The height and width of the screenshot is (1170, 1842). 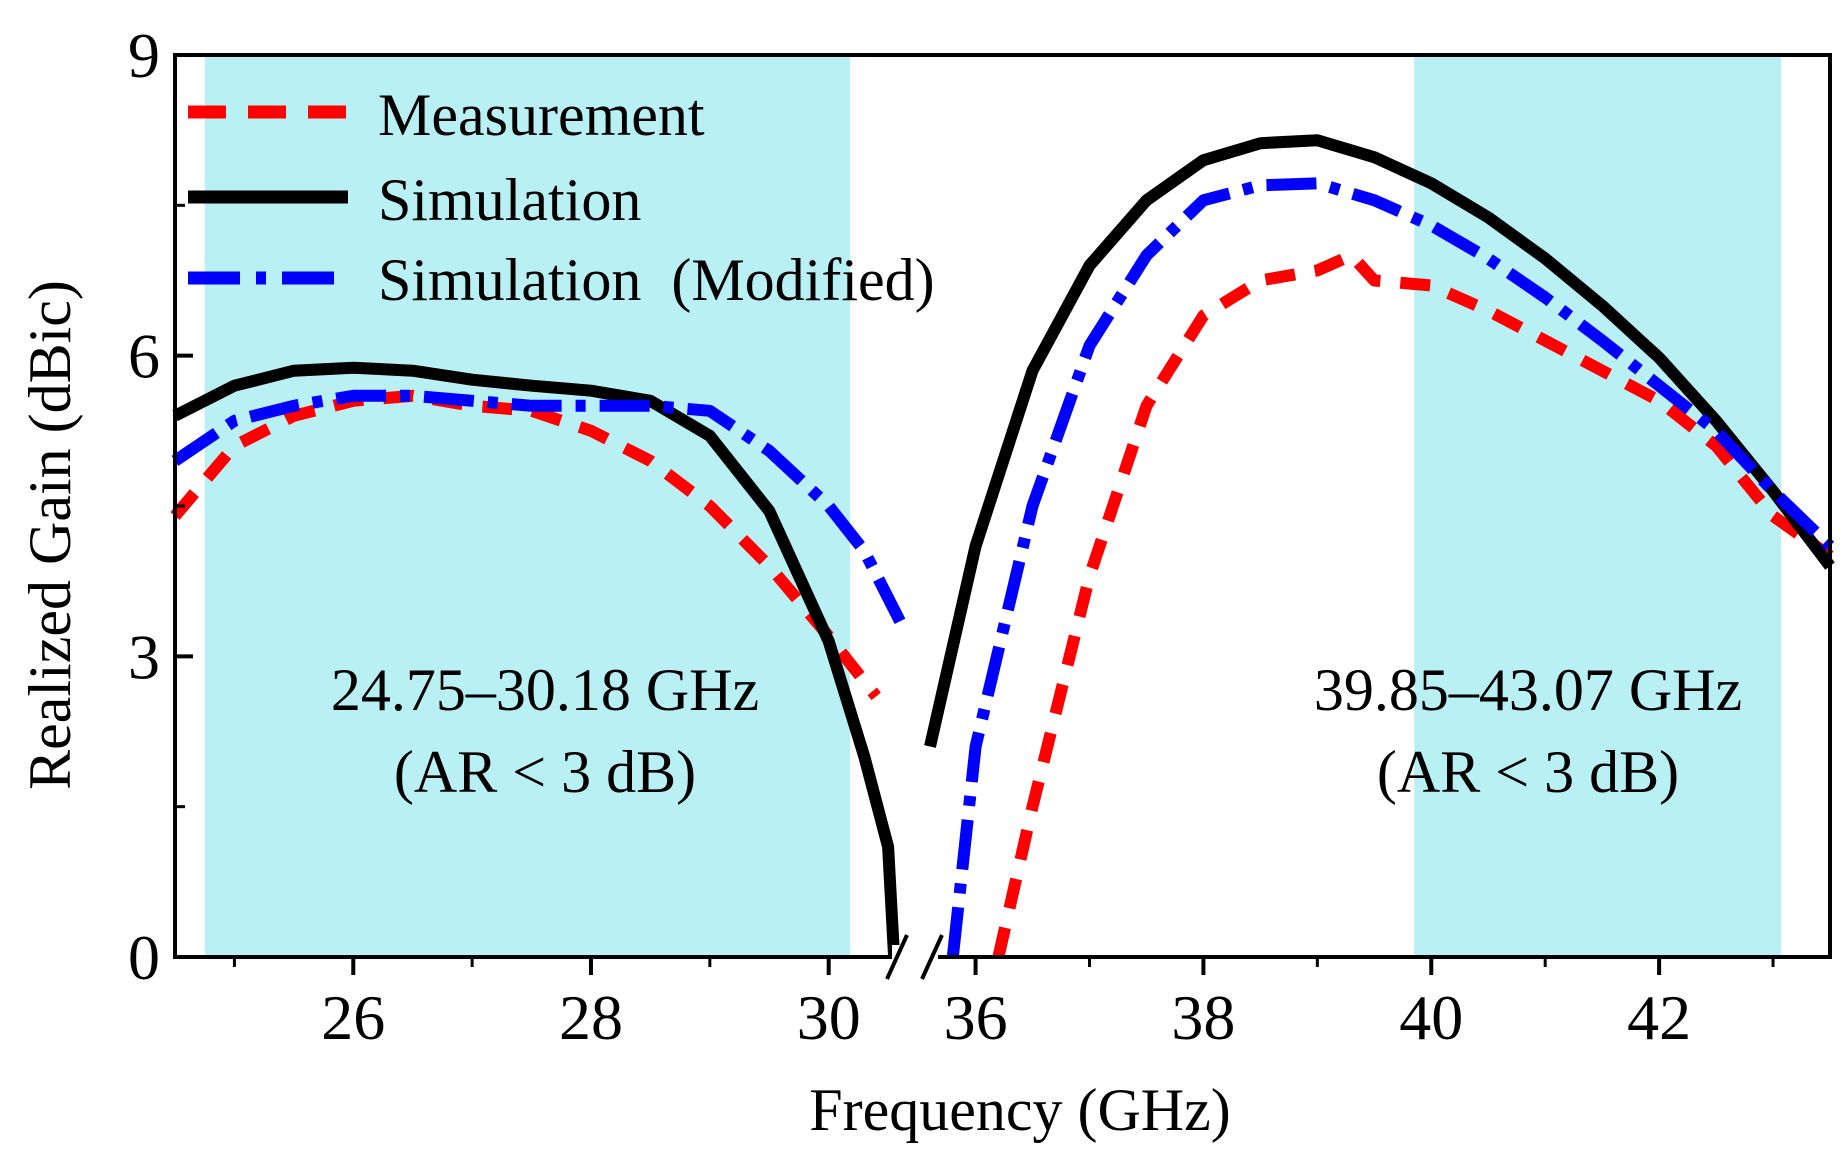 What do you see at coordinates (353, 1017) in the screenshot?
I see `x-tick-label: 26` at bounding box center [353, 1017].